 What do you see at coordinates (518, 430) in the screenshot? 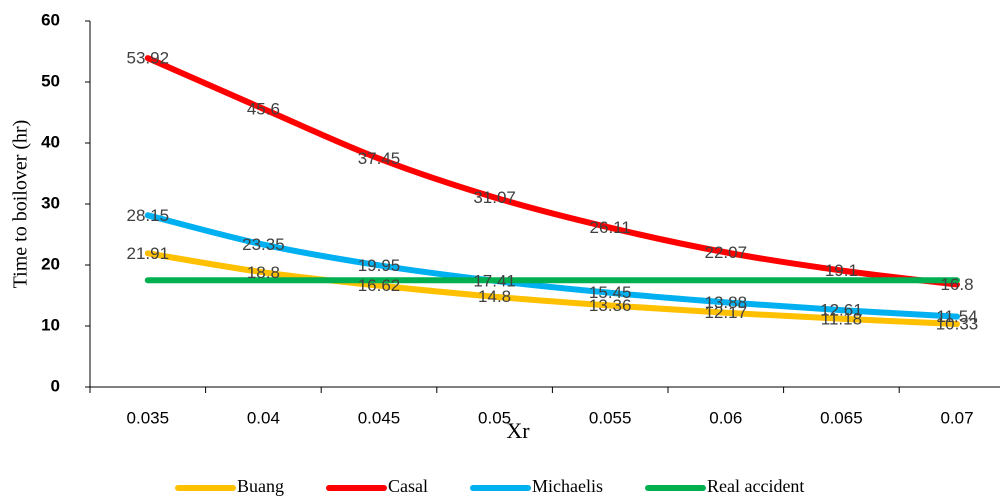
I see `x-axis-label: Xr` at bounding box center [518, 430].